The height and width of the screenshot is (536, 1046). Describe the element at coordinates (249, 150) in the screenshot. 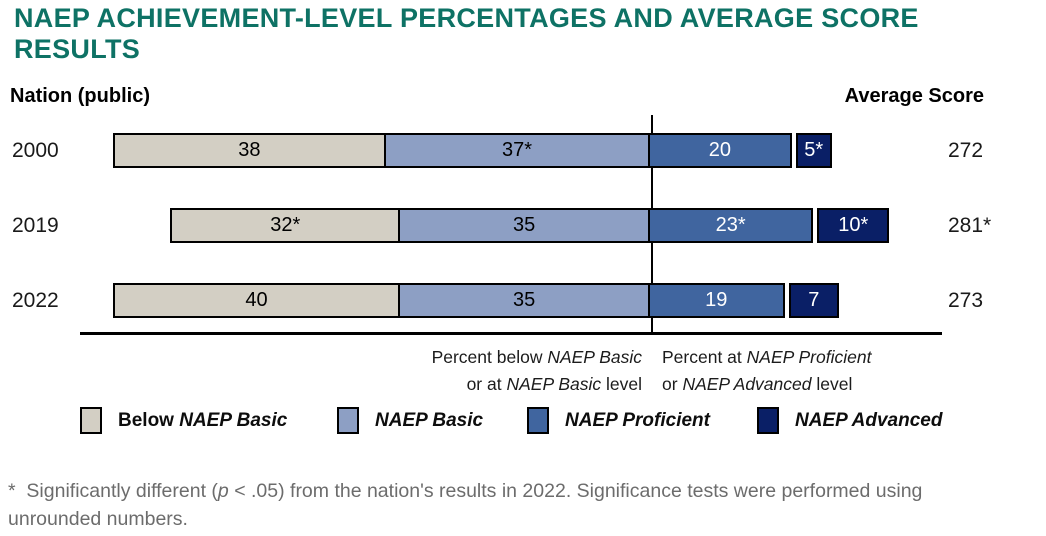

I see `segment-below-naep-basic: 38` at that location.